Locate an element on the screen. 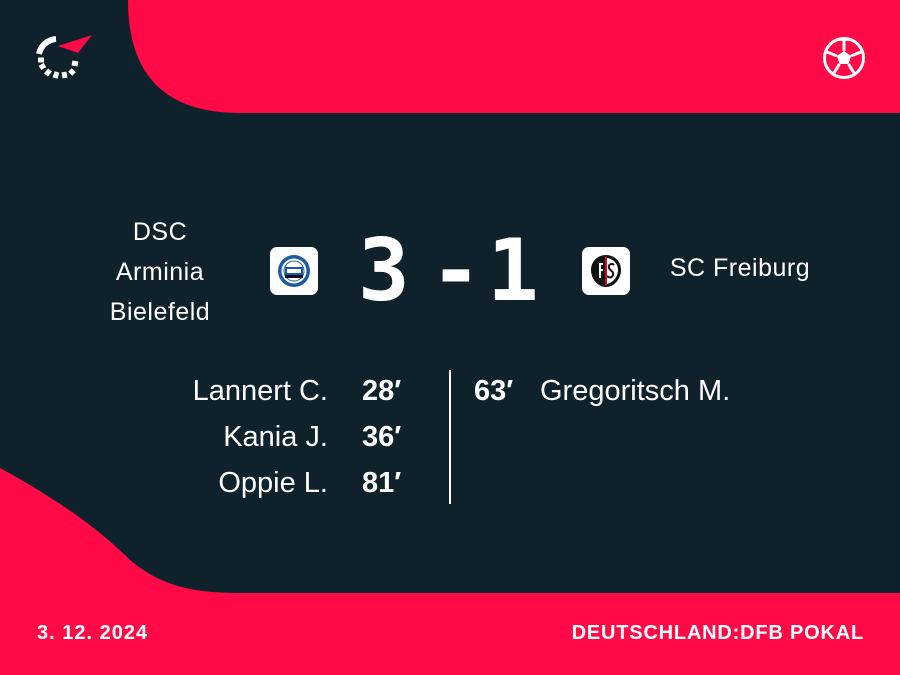 The image size is (900, 675). away-scorers-list: 63′ Gregoritsch M. is located at coordinates (634, 391).